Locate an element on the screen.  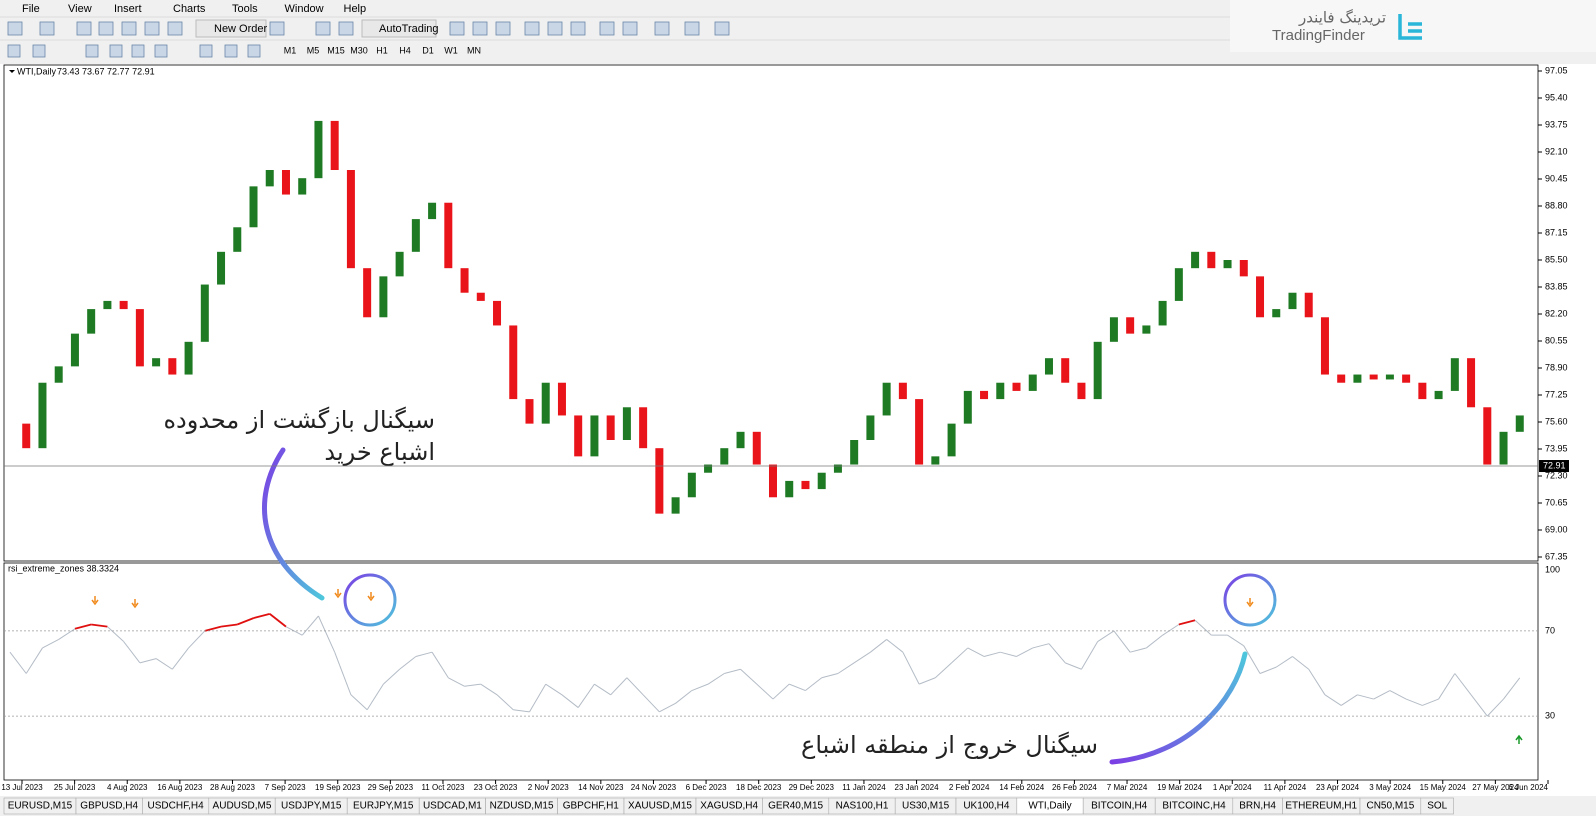
tab-label: EURJPY,M15 is located at coordinates (383, 806).